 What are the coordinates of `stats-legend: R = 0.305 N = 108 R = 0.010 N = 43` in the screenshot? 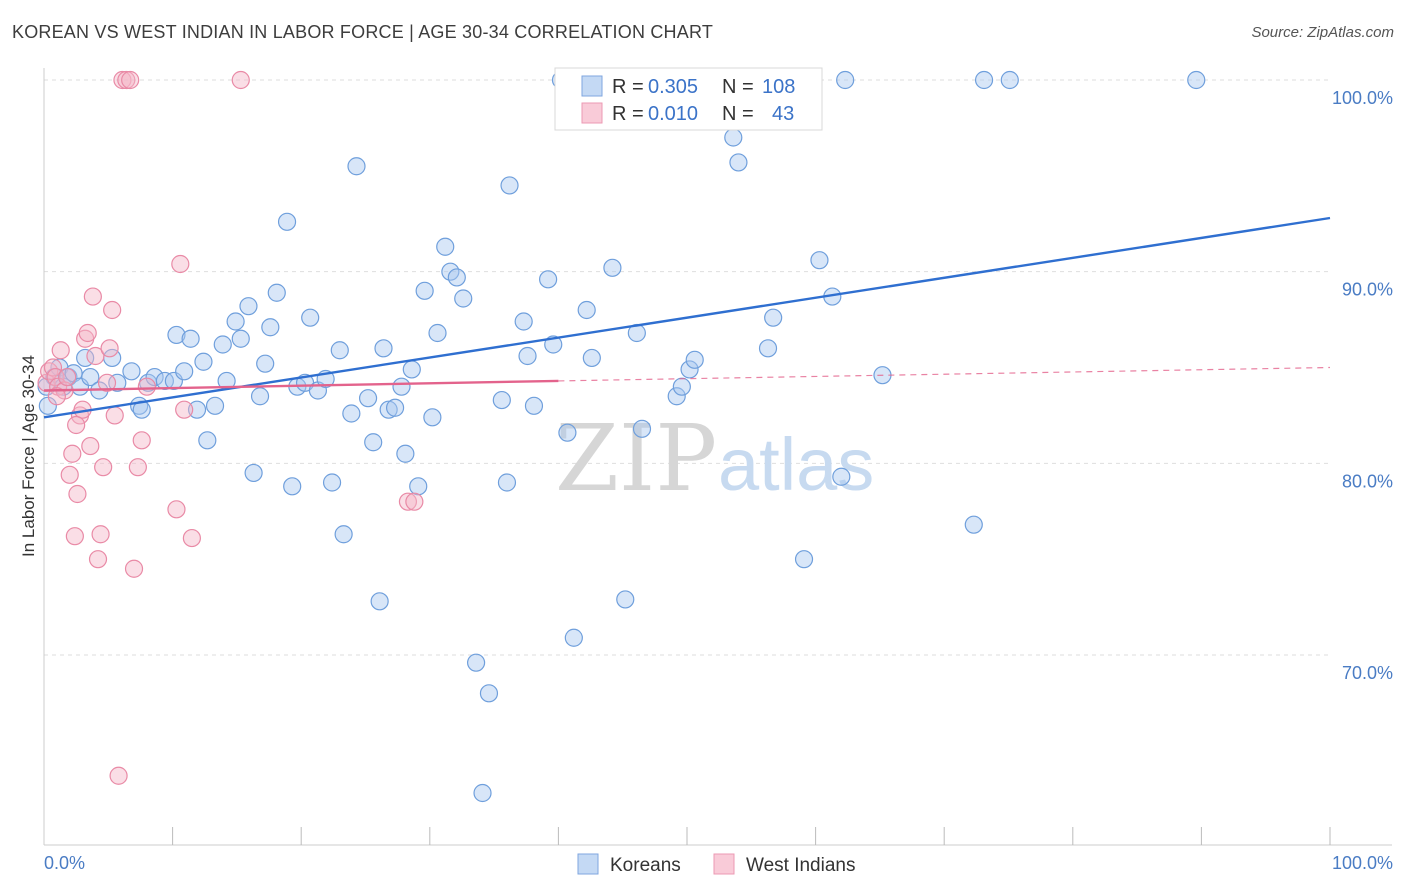 It's located at (688, 99).